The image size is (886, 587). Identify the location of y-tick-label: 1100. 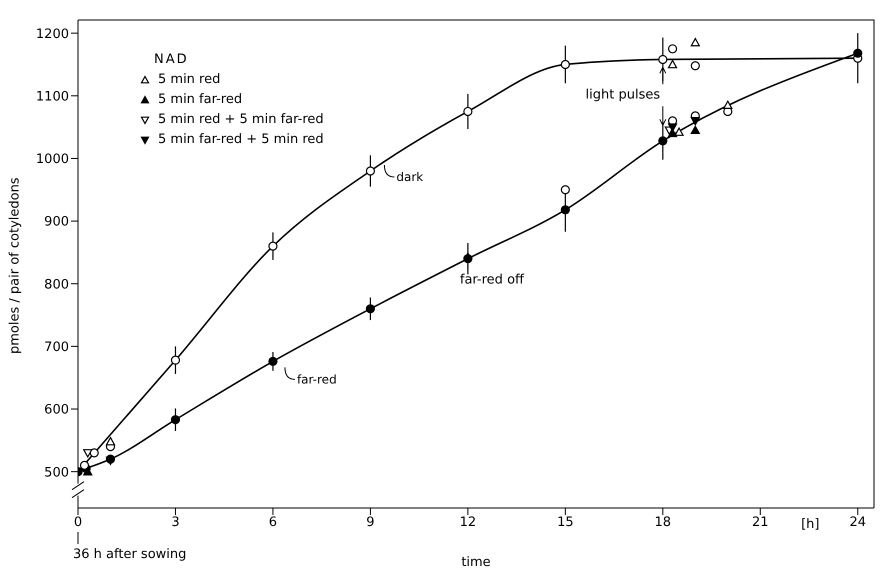
(52, 96).